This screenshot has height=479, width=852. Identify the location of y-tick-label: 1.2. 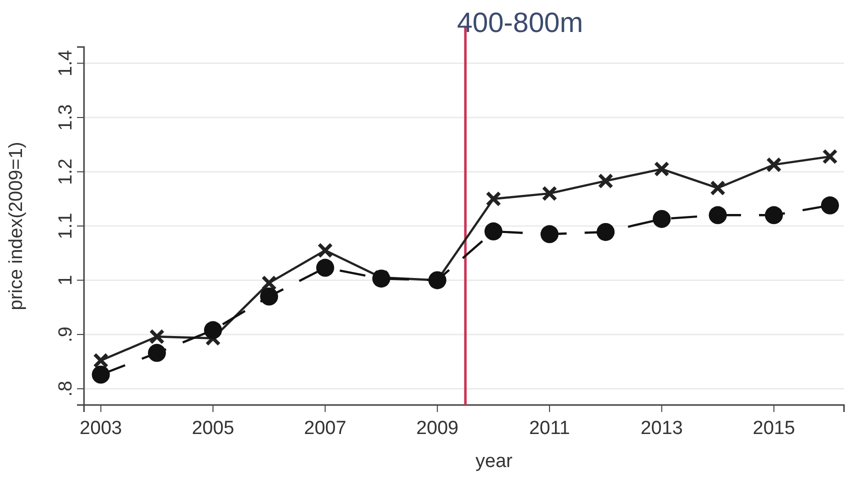
(66, 171).